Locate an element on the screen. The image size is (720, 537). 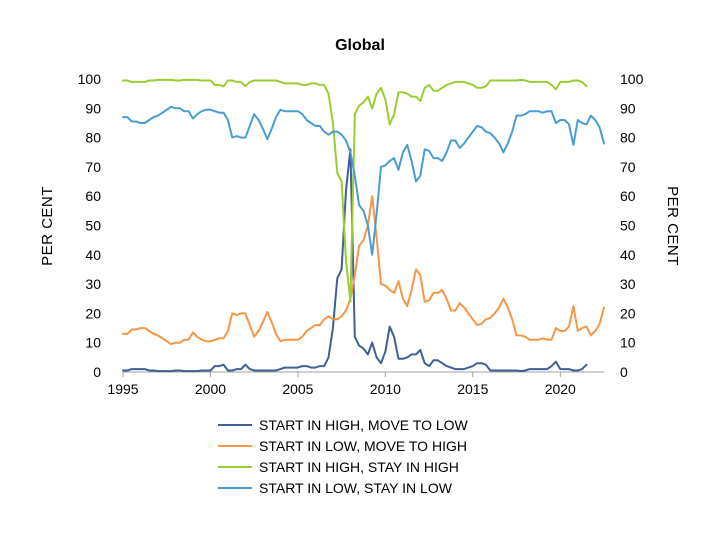
y-tick-label-right: 10 is located at coordinates (628, 343).